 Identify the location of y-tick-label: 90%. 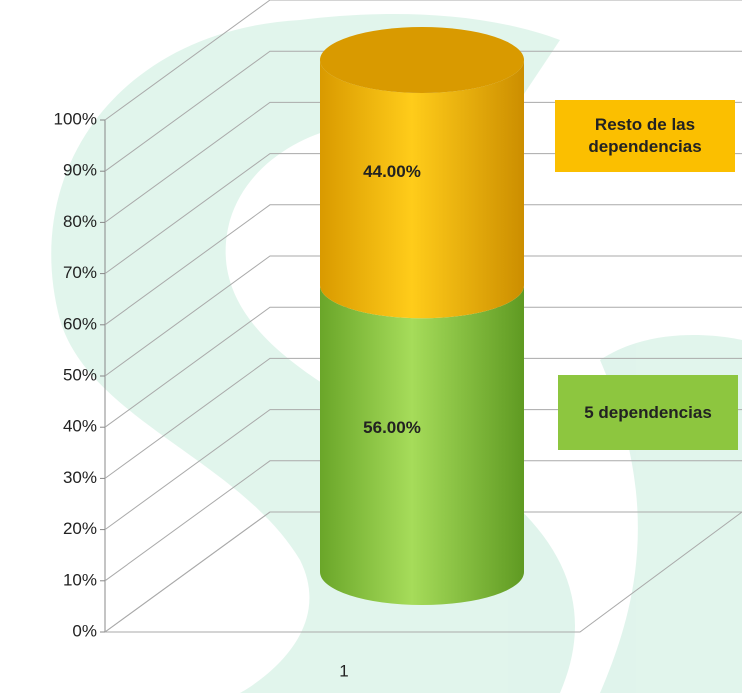
(80, 170).